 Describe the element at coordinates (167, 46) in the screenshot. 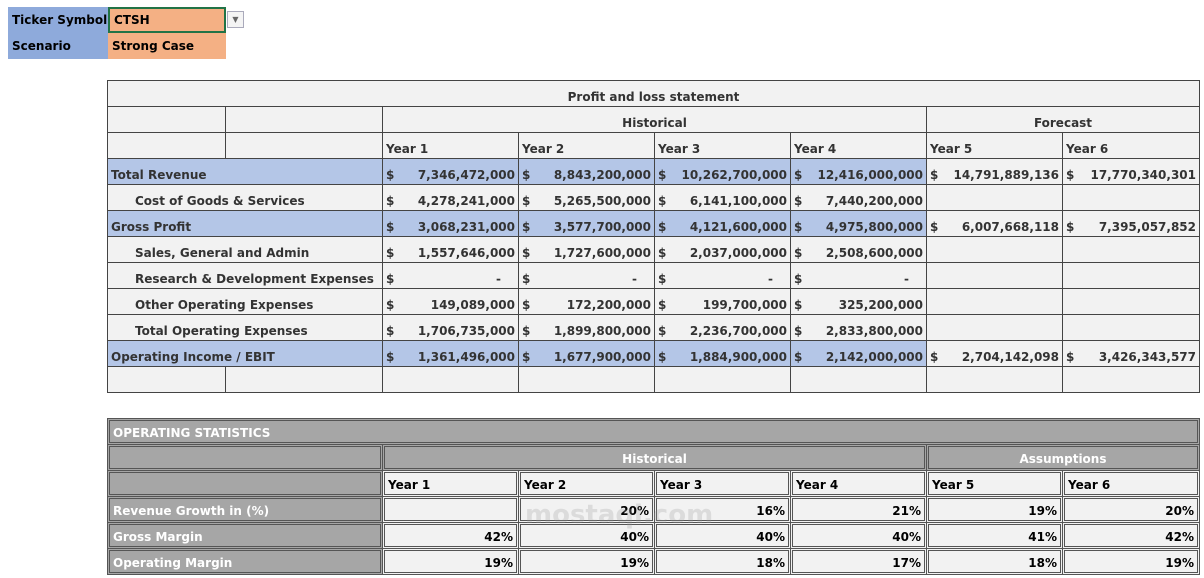

I see `scenario-value: Strong Case` at that location.